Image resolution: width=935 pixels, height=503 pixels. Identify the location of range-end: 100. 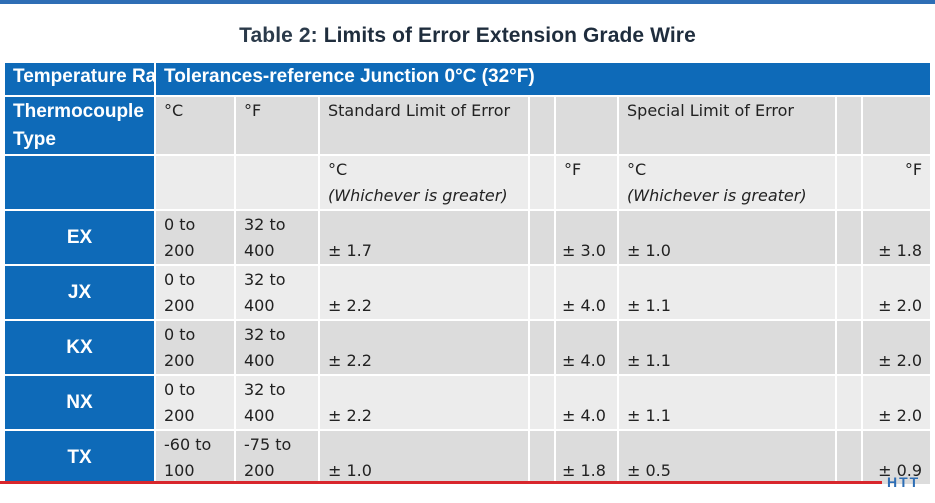
(179, 470).